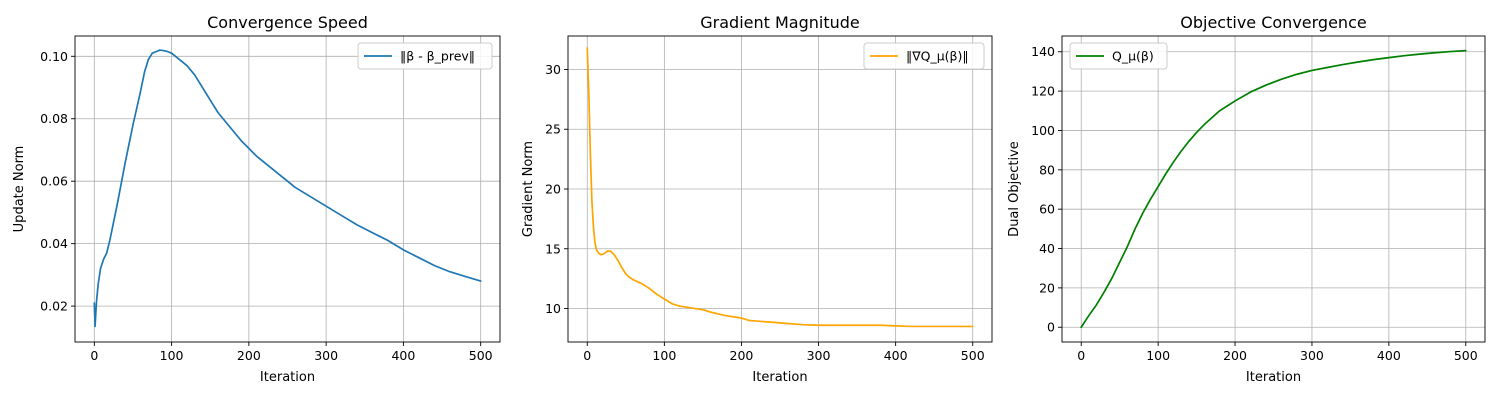 This screenshot has height=400, width=1500. What do you see at coordinates (54, 306) in the screenshot?
I see `y-tick-label: 0.02` at bounding box center [54, 306].